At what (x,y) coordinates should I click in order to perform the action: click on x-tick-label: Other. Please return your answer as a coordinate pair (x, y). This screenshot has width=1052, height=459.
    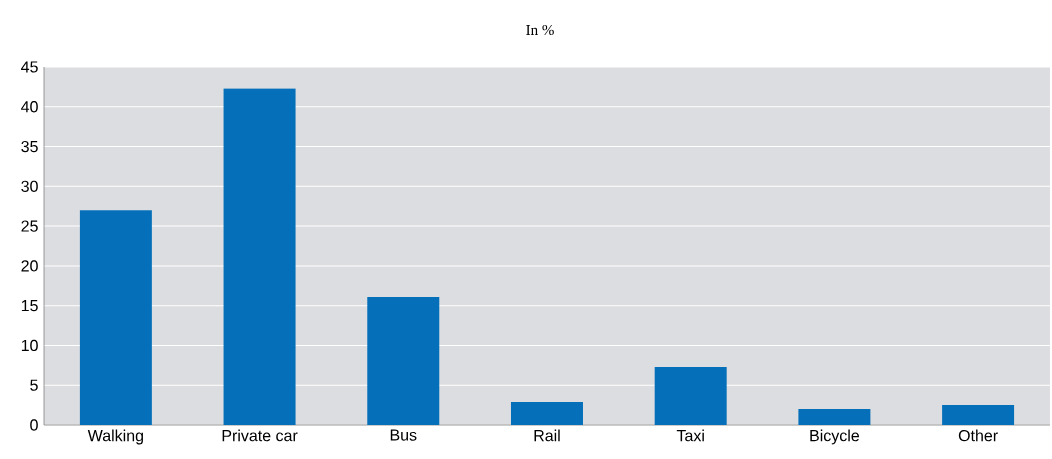
    Looking at the image, I should click on (978, 435).